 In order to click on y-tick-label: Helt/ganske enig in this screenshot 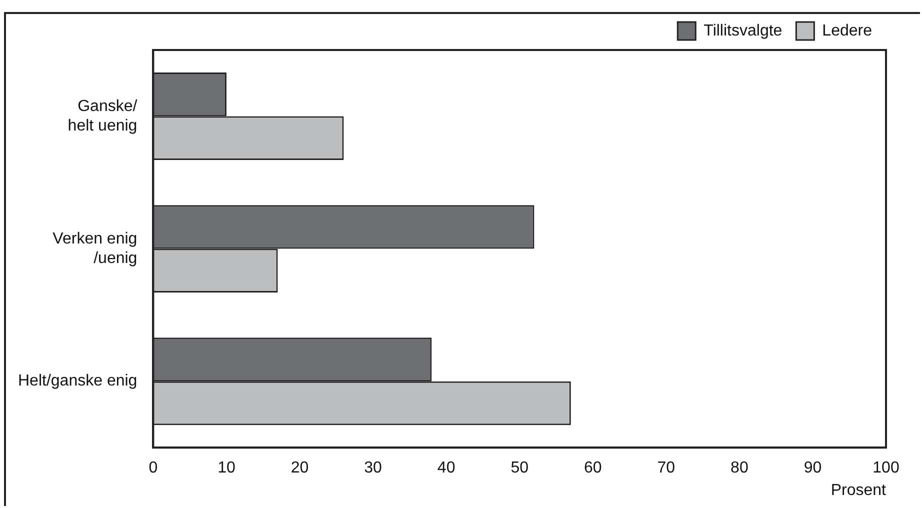, I will do `click(78, 381)`.